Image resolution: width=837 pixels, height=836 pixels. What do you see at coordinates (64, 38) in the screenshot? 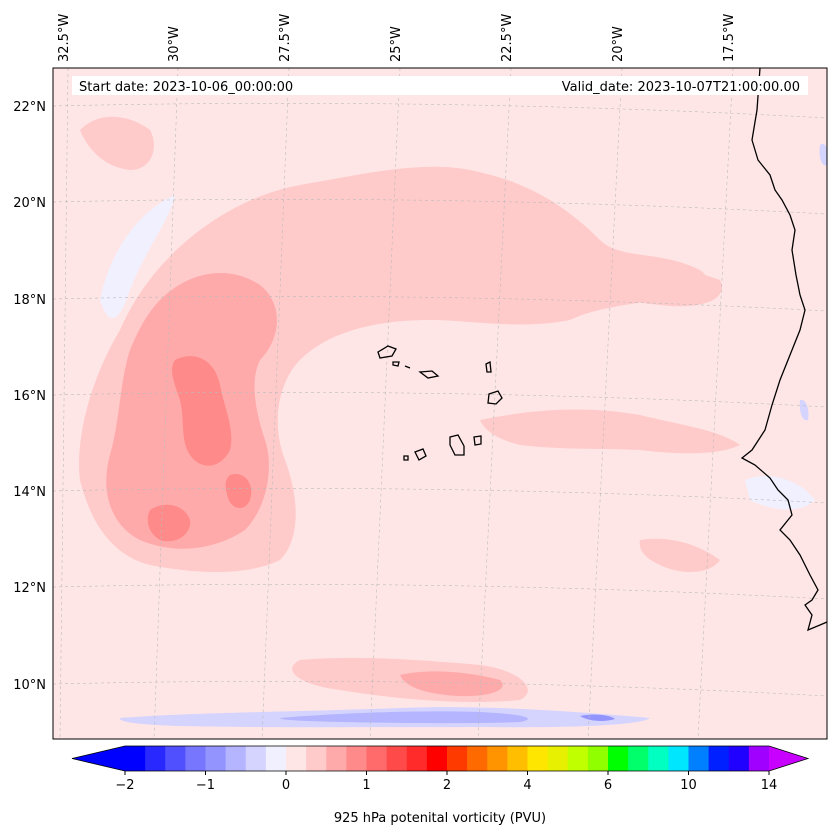
I see `lon-label: 32.5°W` at bounding box center [64, 38].